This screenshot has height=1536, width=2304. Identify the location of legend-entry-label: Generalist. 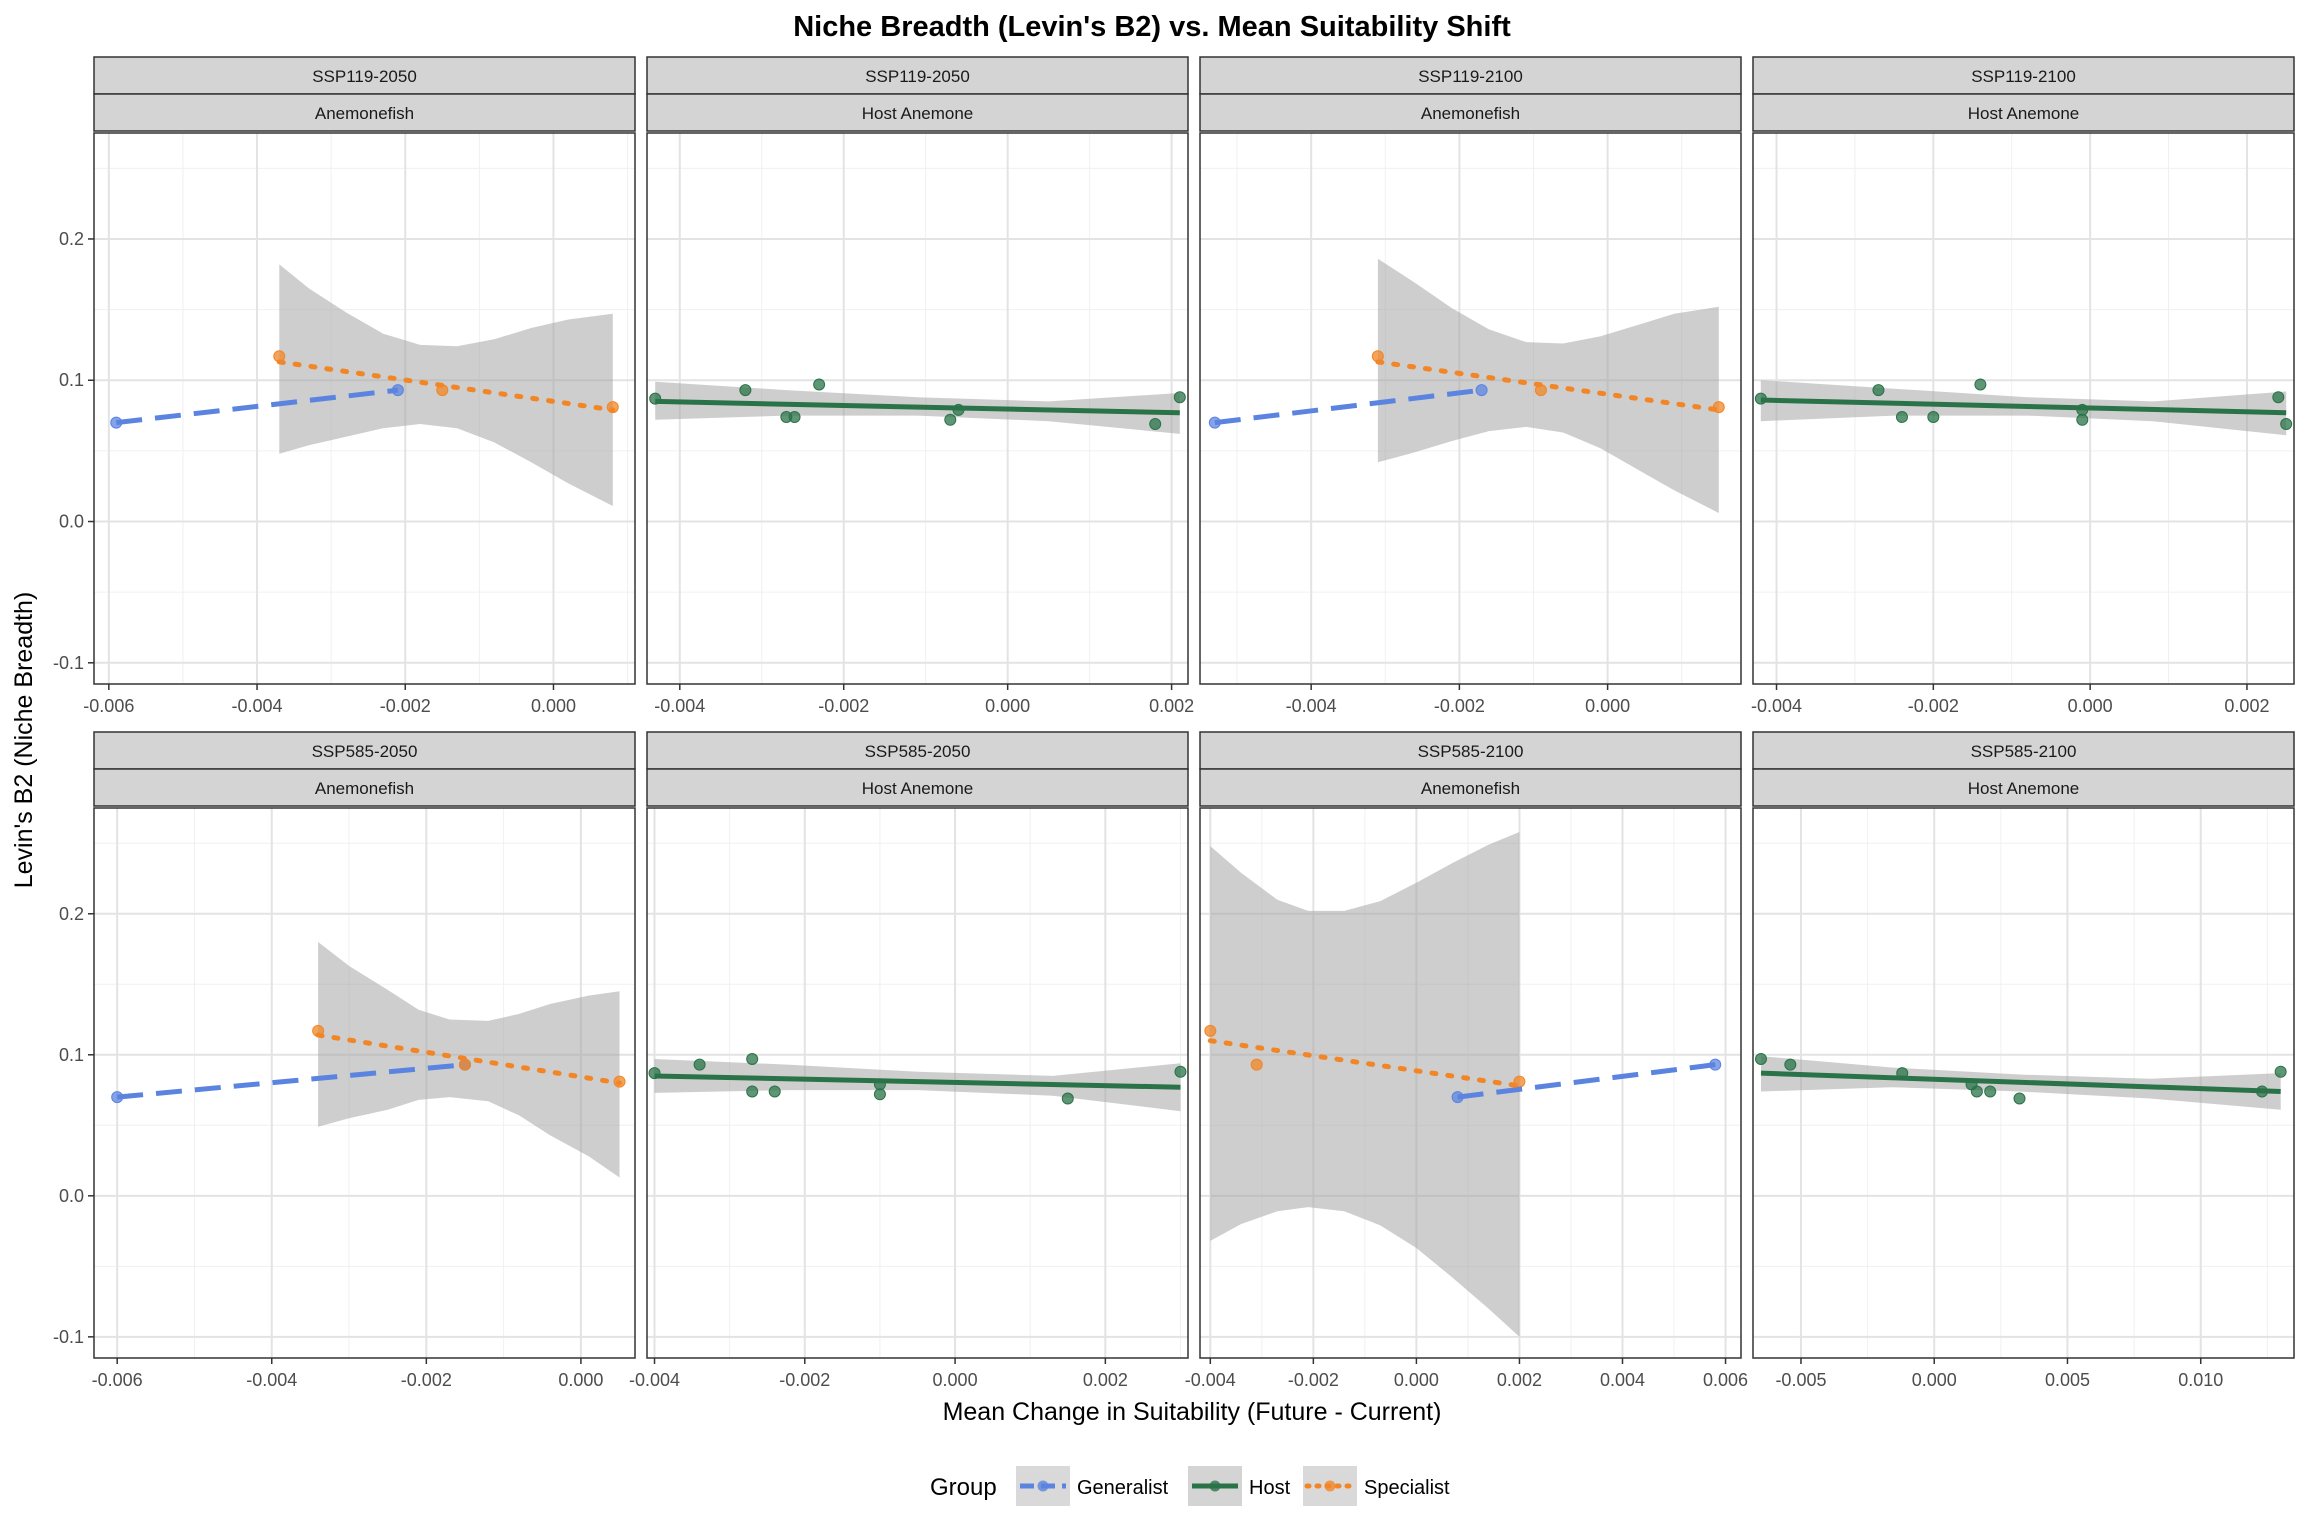
(1123, 1488).